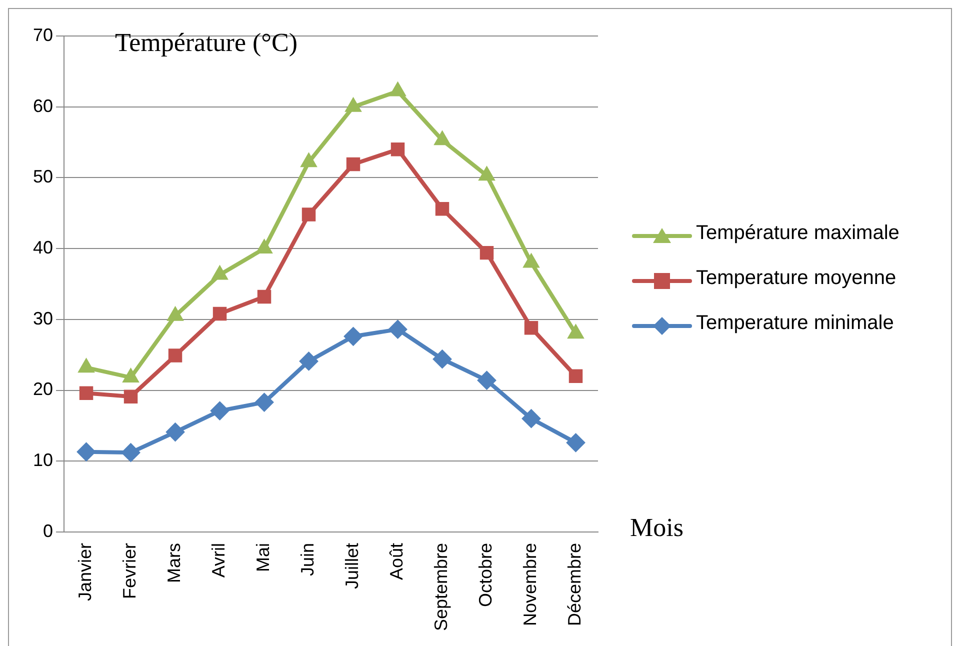 This screenshot has width=955, height=646. What do you see at coordinates (574, 584) in the screenshot?
I see `x-tick-label: Décembre` at bounding box center [574, 584].